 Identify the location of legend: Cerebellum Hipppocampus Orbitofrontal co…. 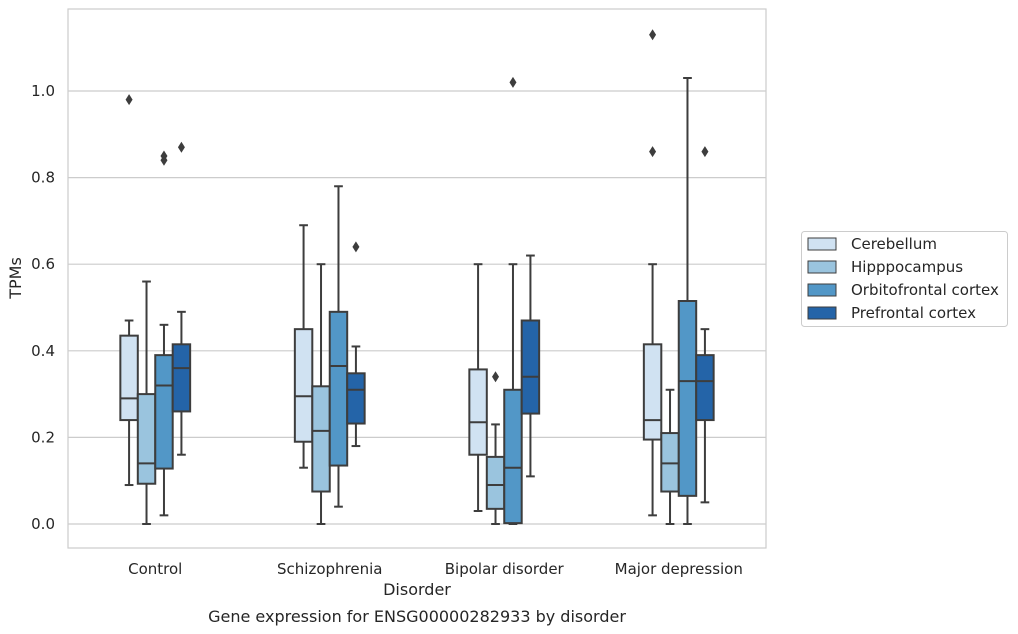
(904, 279).